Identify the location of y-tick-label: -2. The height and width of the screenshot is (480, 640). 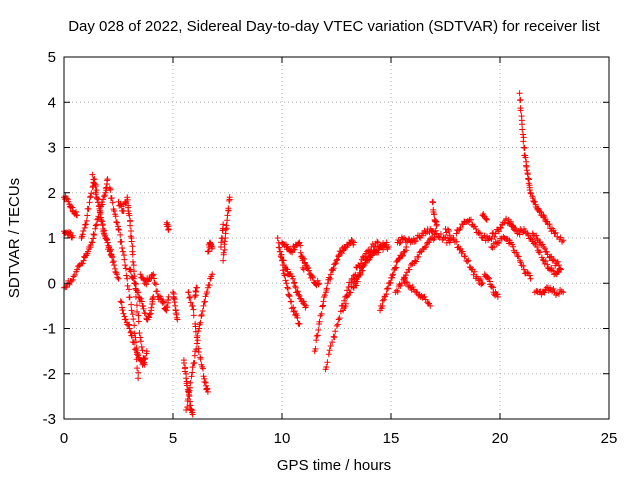
(49, 374).